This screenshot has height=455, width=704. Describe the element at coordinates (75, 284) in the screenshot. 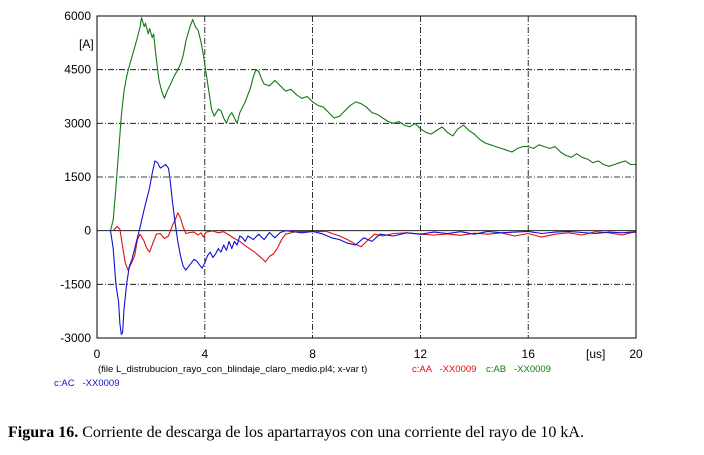

I see `y-tick-label: -1500` at that location.